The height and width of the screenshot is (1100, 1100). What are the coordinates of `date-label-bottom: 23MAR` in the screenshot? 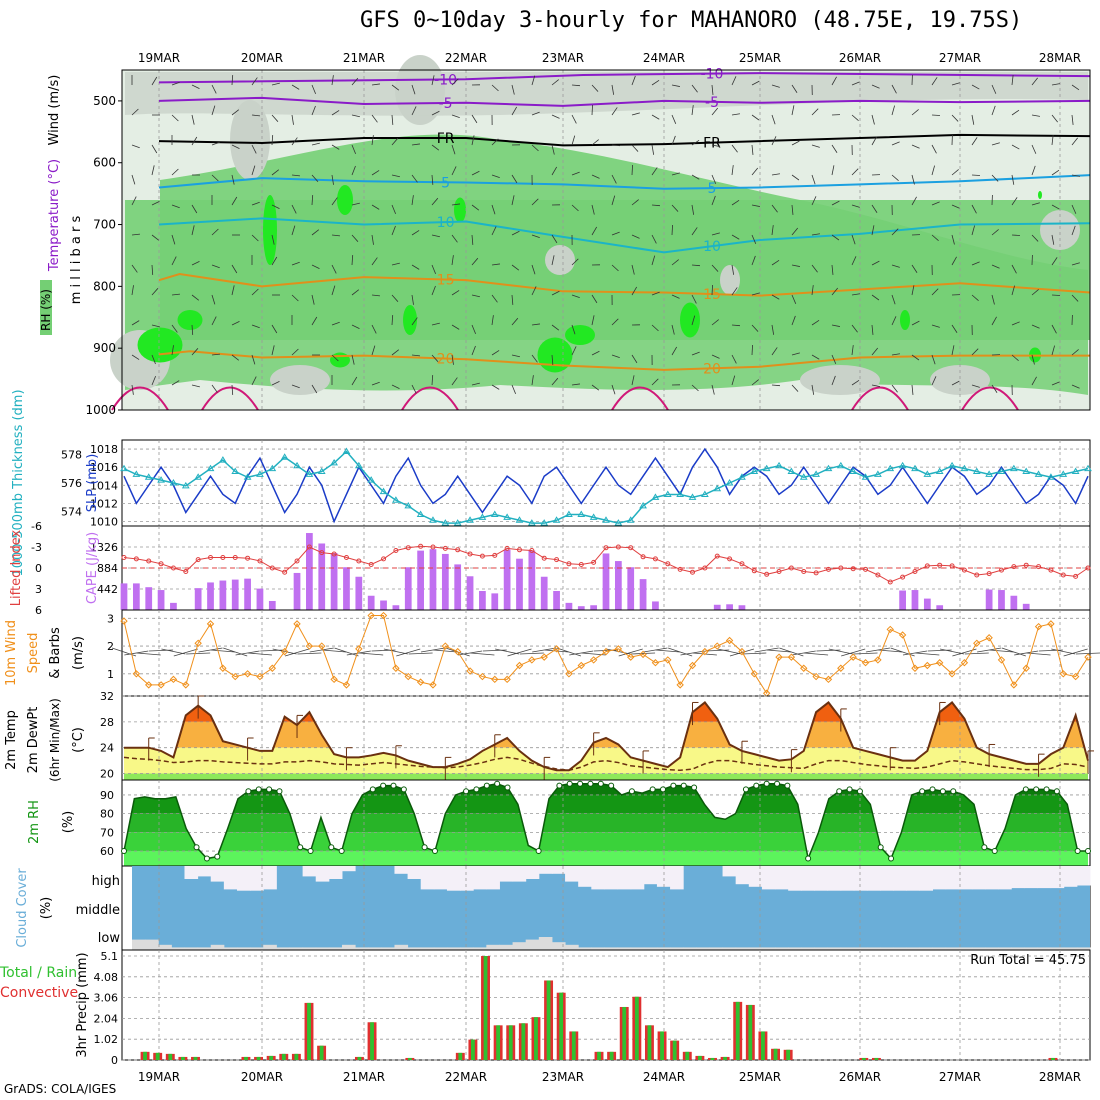 It's located at (563, 1077).